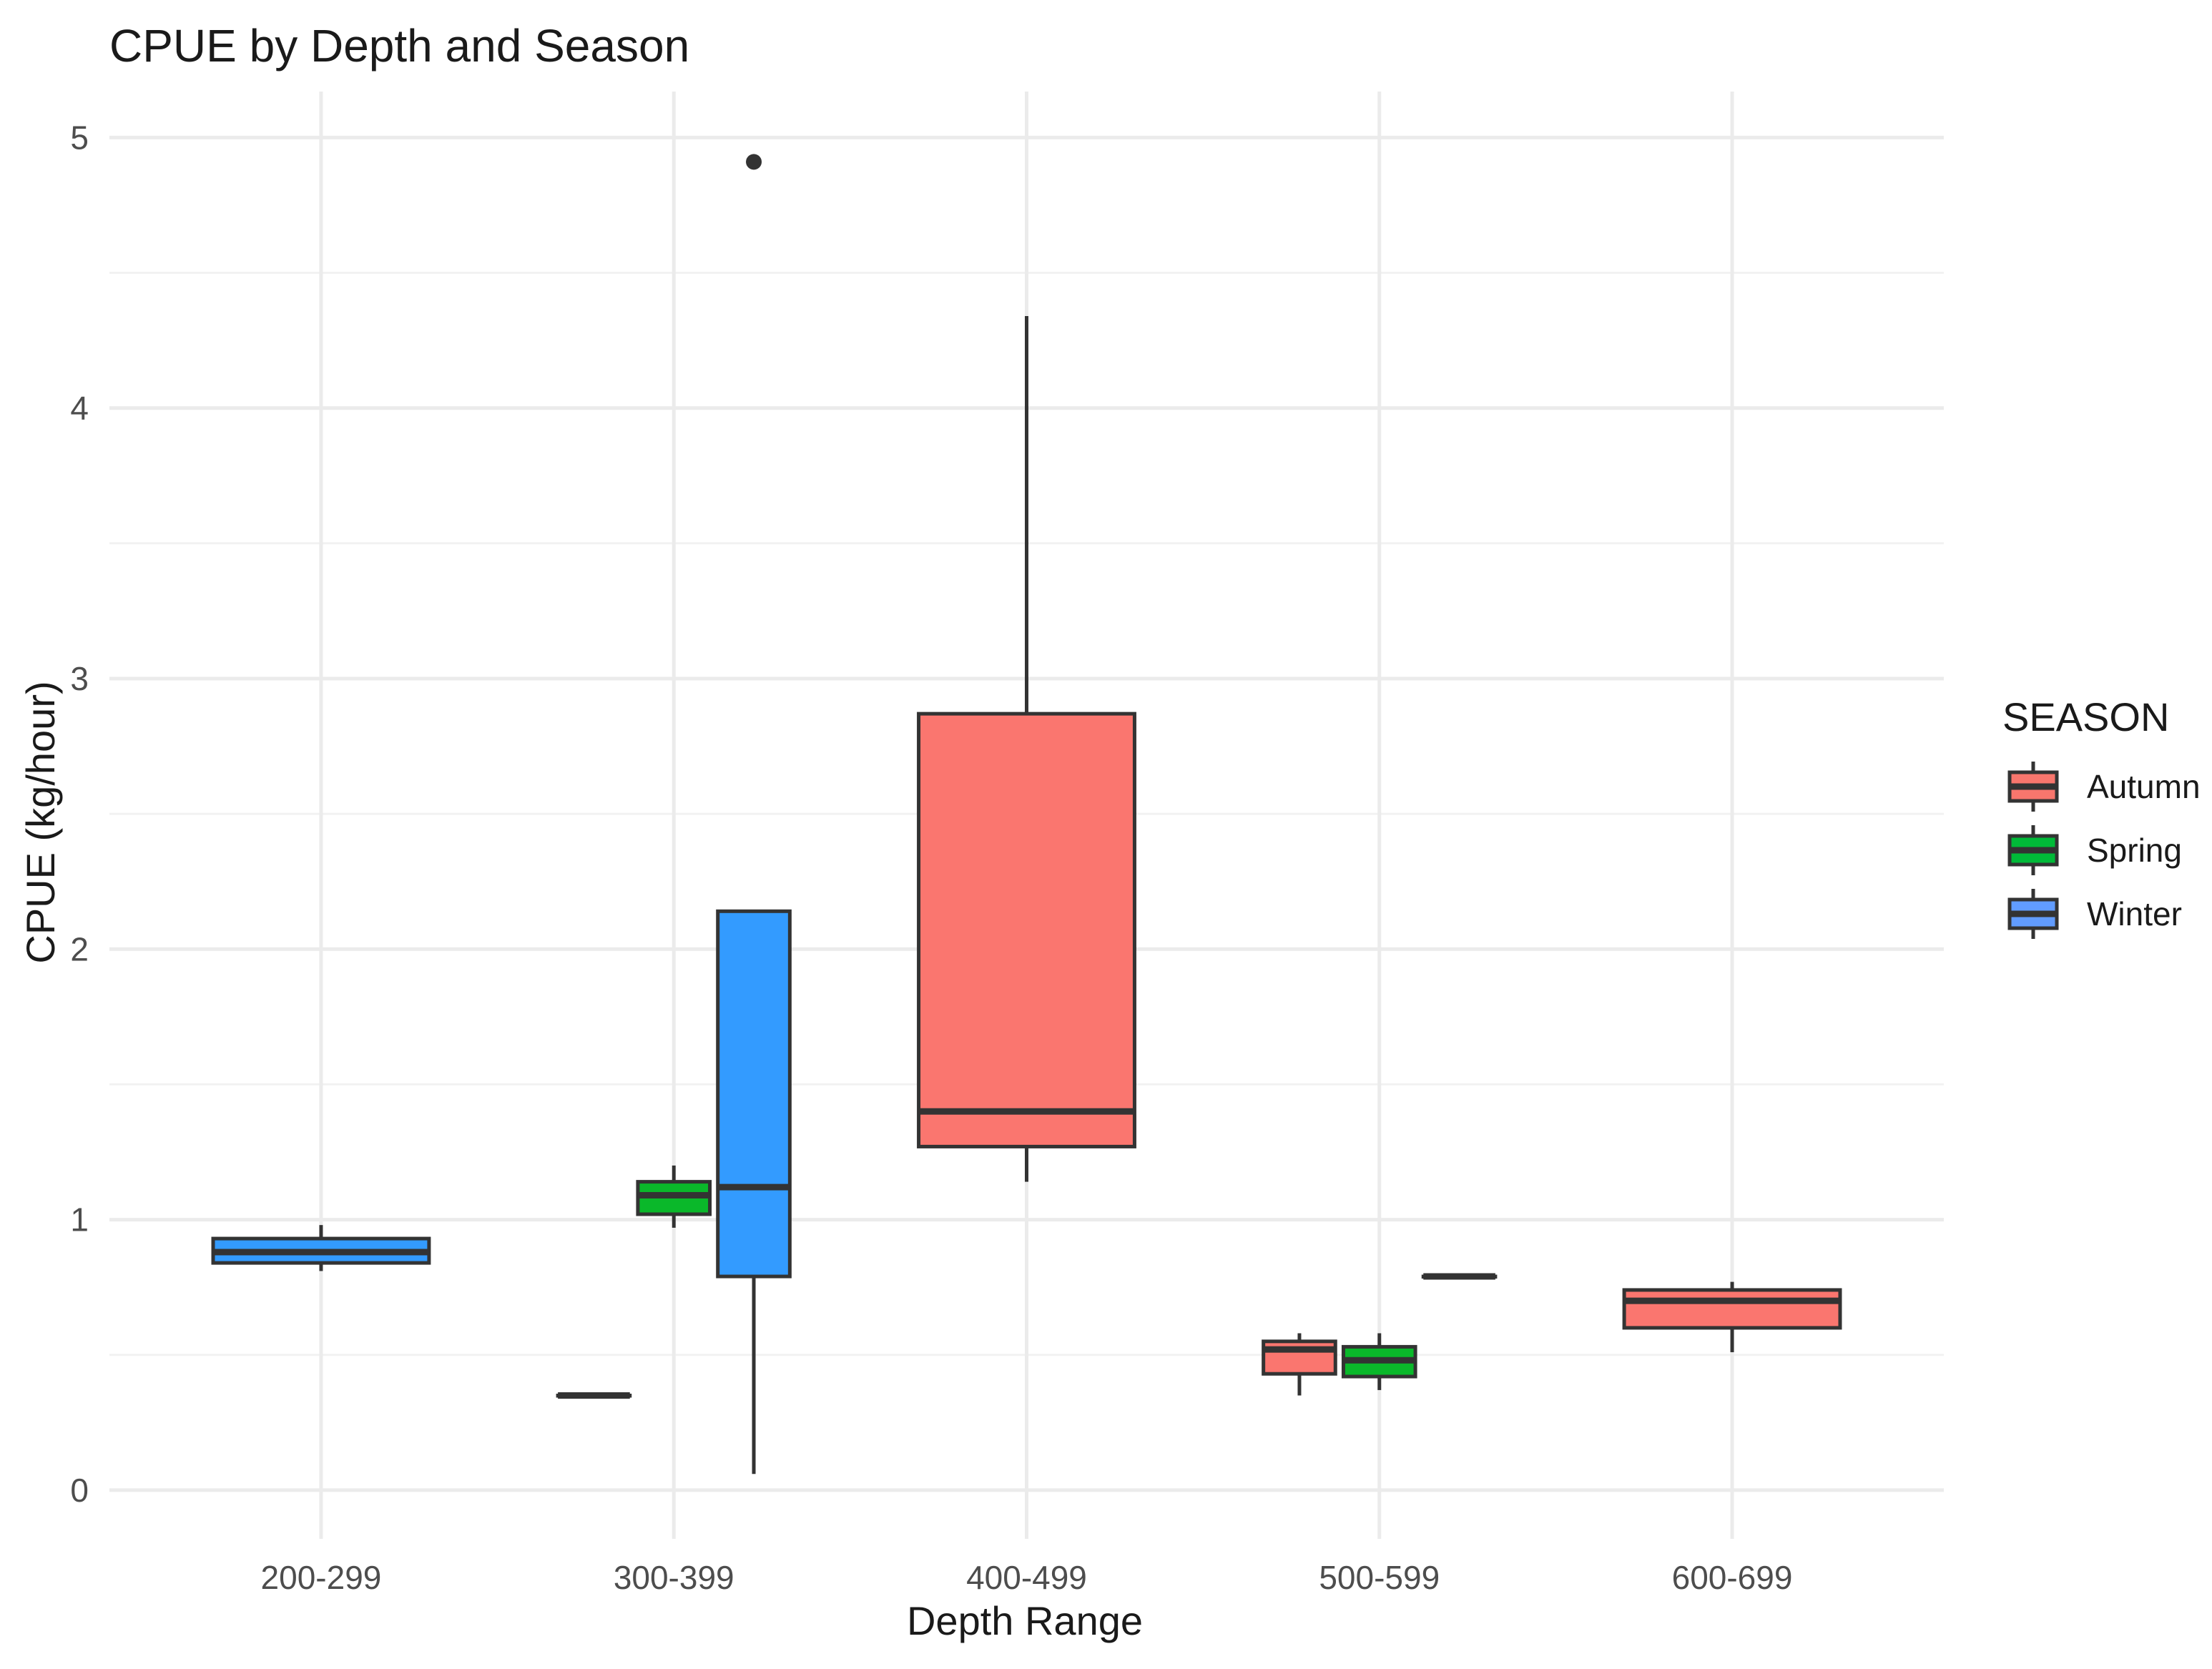 The height and width of the screenshot is (1669, 2212). What do you see at coordinates (754, 814) in the screenshot?
I see `box-300-399-winter` at bounding box center [754, 814].